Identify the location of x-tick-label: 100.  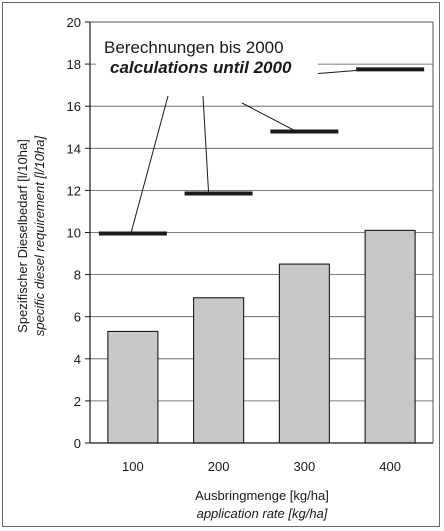
(133, 466).